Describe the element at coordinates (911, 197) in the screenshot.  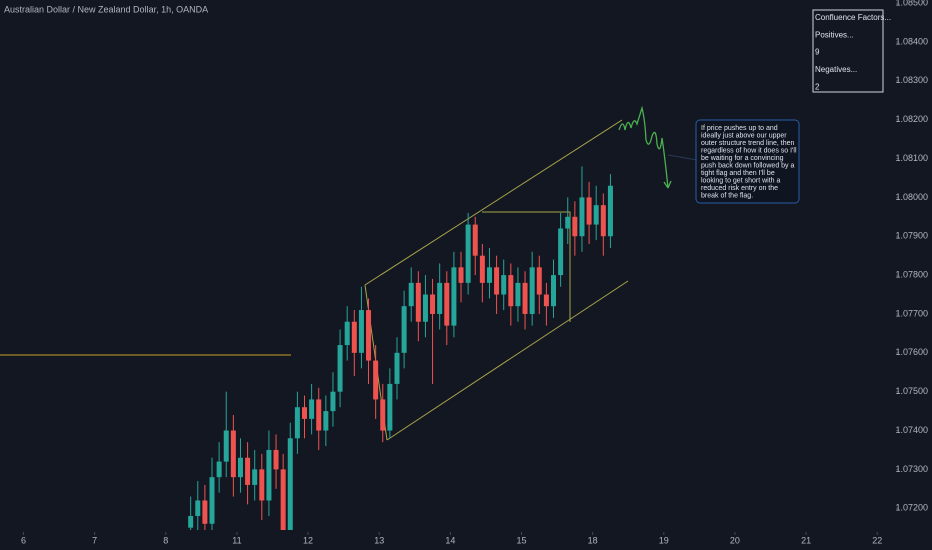
I see `y-tick-label: 1.08000` at that location.